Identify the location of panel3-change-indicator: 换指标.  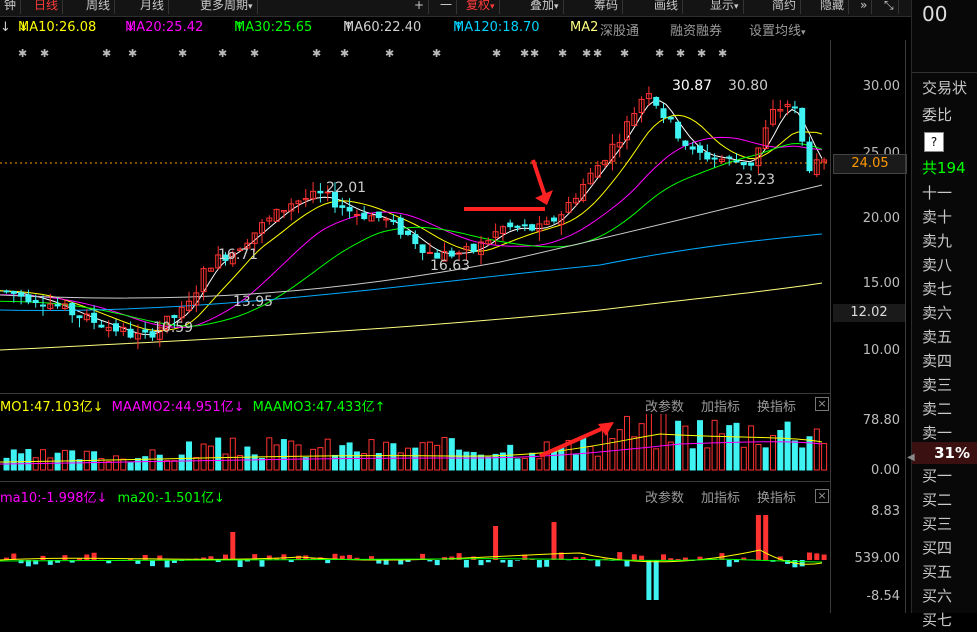
(776, 496).